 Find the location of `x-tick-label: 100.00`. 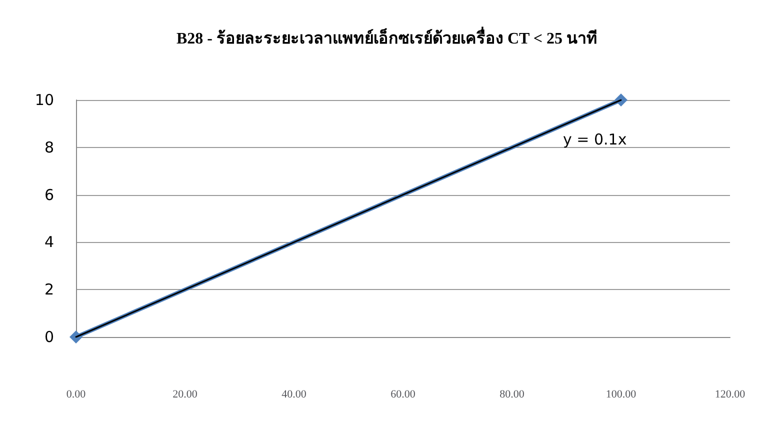

x-tick-label: 100.00 is located at coordinates (621, 394).